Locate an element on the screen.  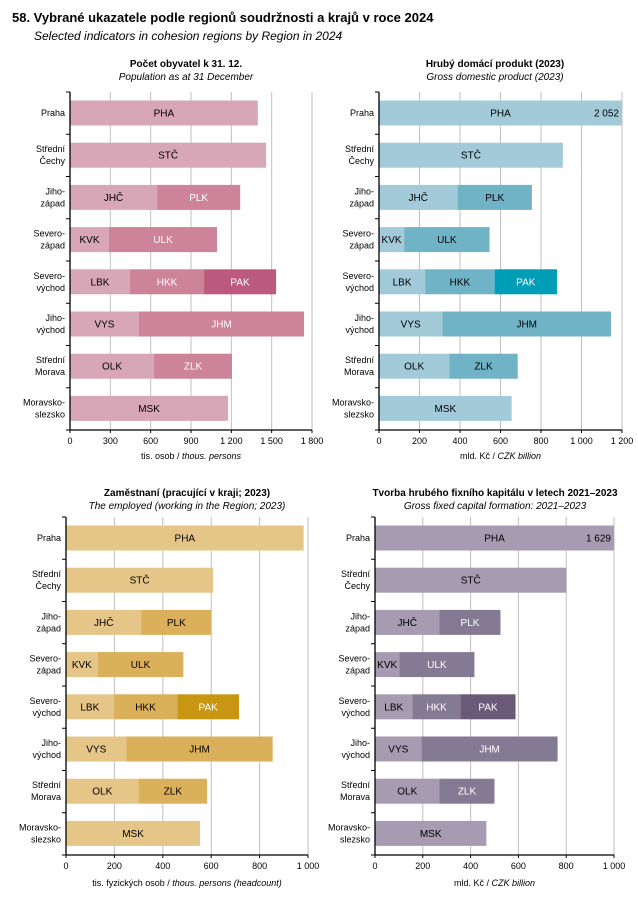
bar-row: VYS JHM Jiho-východ is located at coordinates (170, 324).